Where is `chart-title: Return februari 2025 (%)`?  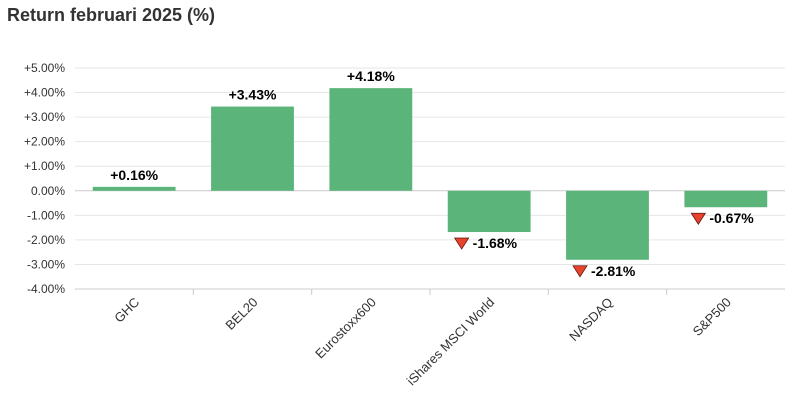 chart-title: Return februari 2025 (%) is located at coordinates (111, 15).